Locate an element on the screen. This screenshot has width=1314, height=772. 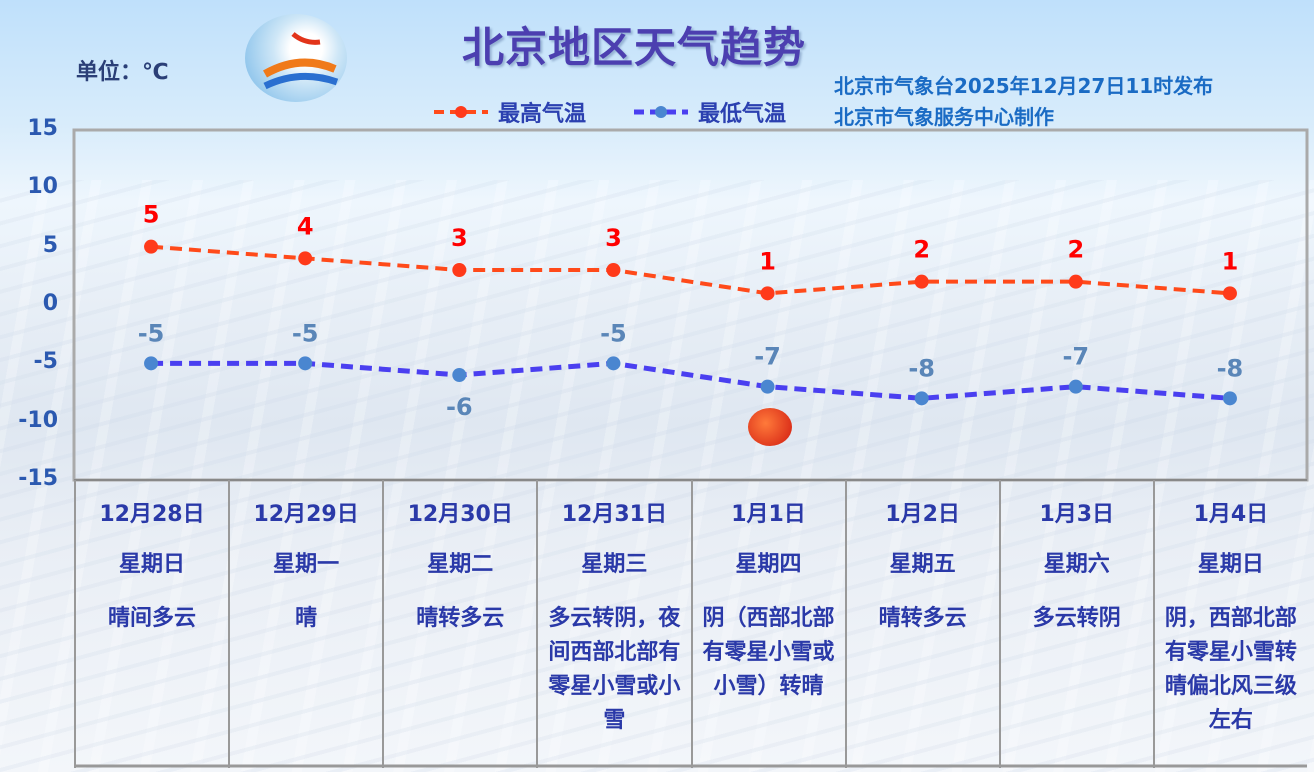
publisher-line-2: 北京市气象服务中心制作 is located at coordinates (944, 117).